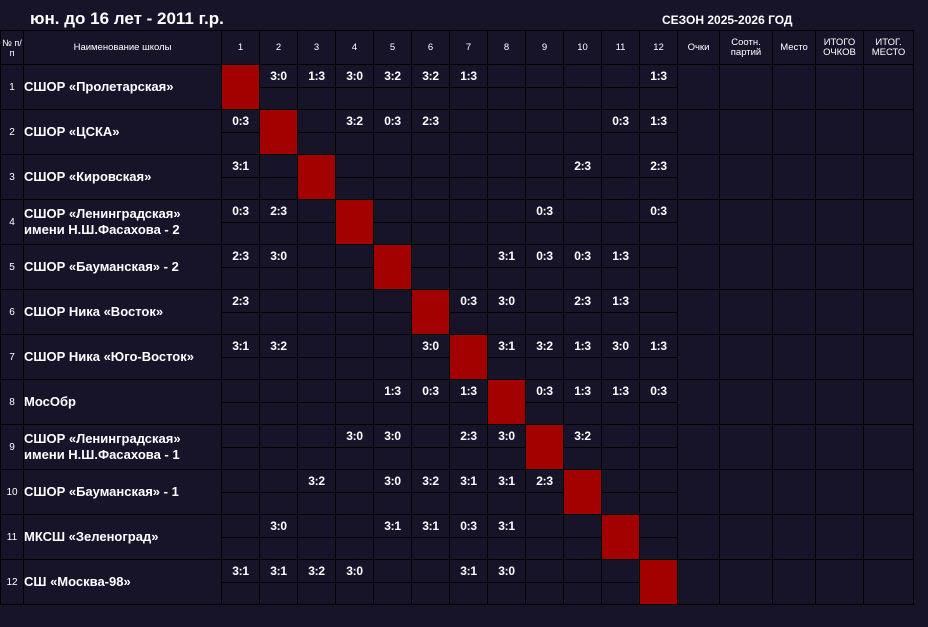 The height and width of the screenshot is (627, 928). I want to click on school-name: СШОР «Бауманская» - 2, so click(122, 267).